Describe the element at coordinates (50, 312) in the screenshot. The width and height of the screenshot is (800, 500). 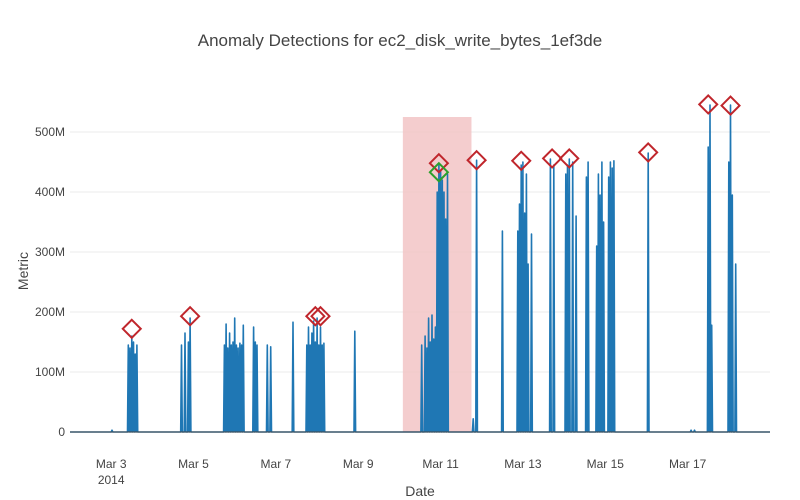
I see `y-tick-label: 200M` at that location.